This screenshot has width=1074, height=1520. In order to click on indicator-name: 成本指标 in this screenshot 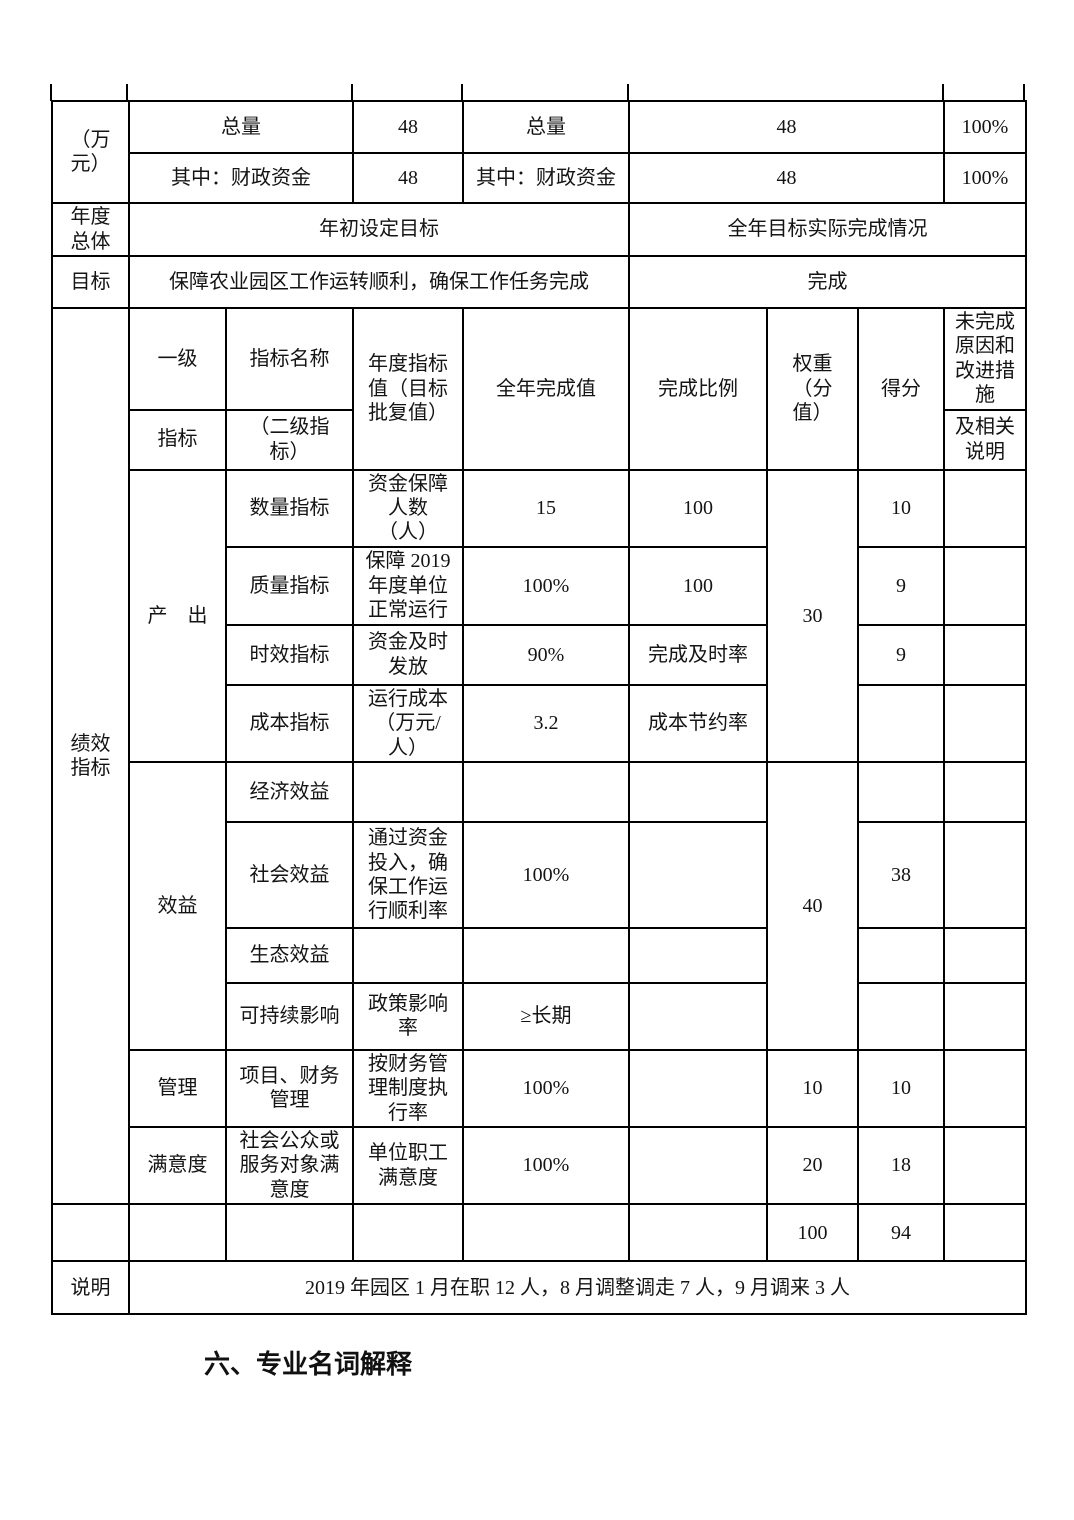, I will do `click(289, 723)`.